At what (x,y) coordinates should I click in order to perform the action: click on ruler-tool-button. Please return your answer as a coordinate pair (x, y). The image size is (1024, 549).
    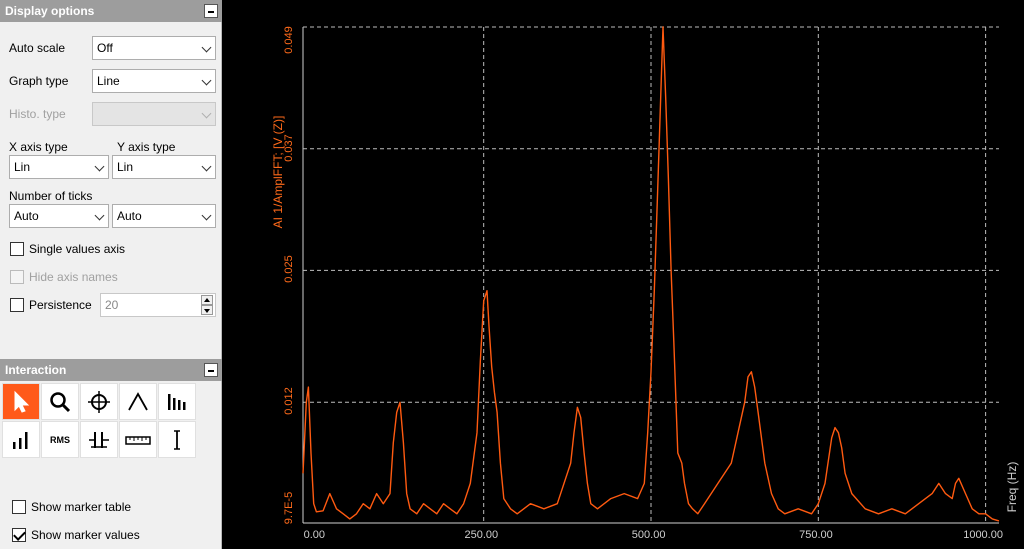
    Looking at the image, I should click on (138, 439).